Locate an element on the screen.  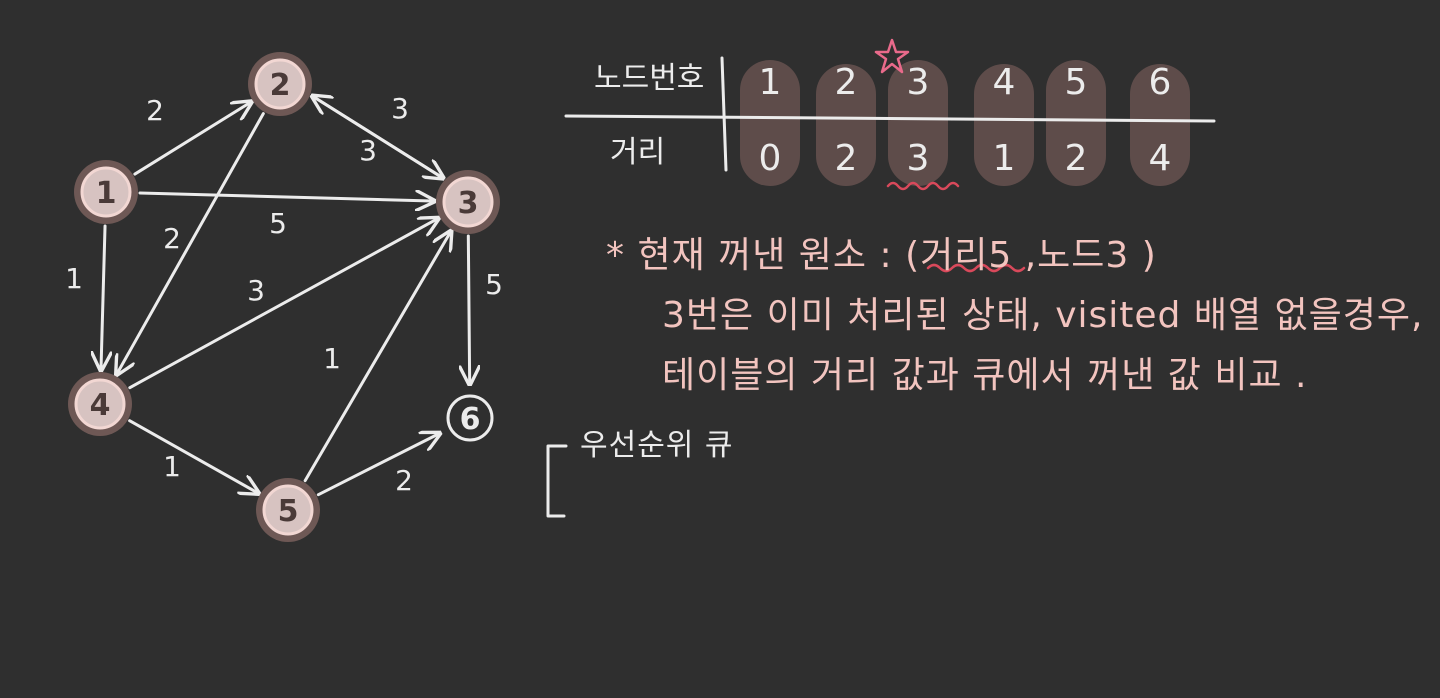
distance-table: 노드번호 거리 1 0 2 2 3 3 4 1 5 2 6 4 is located at coordinates (890, 114).